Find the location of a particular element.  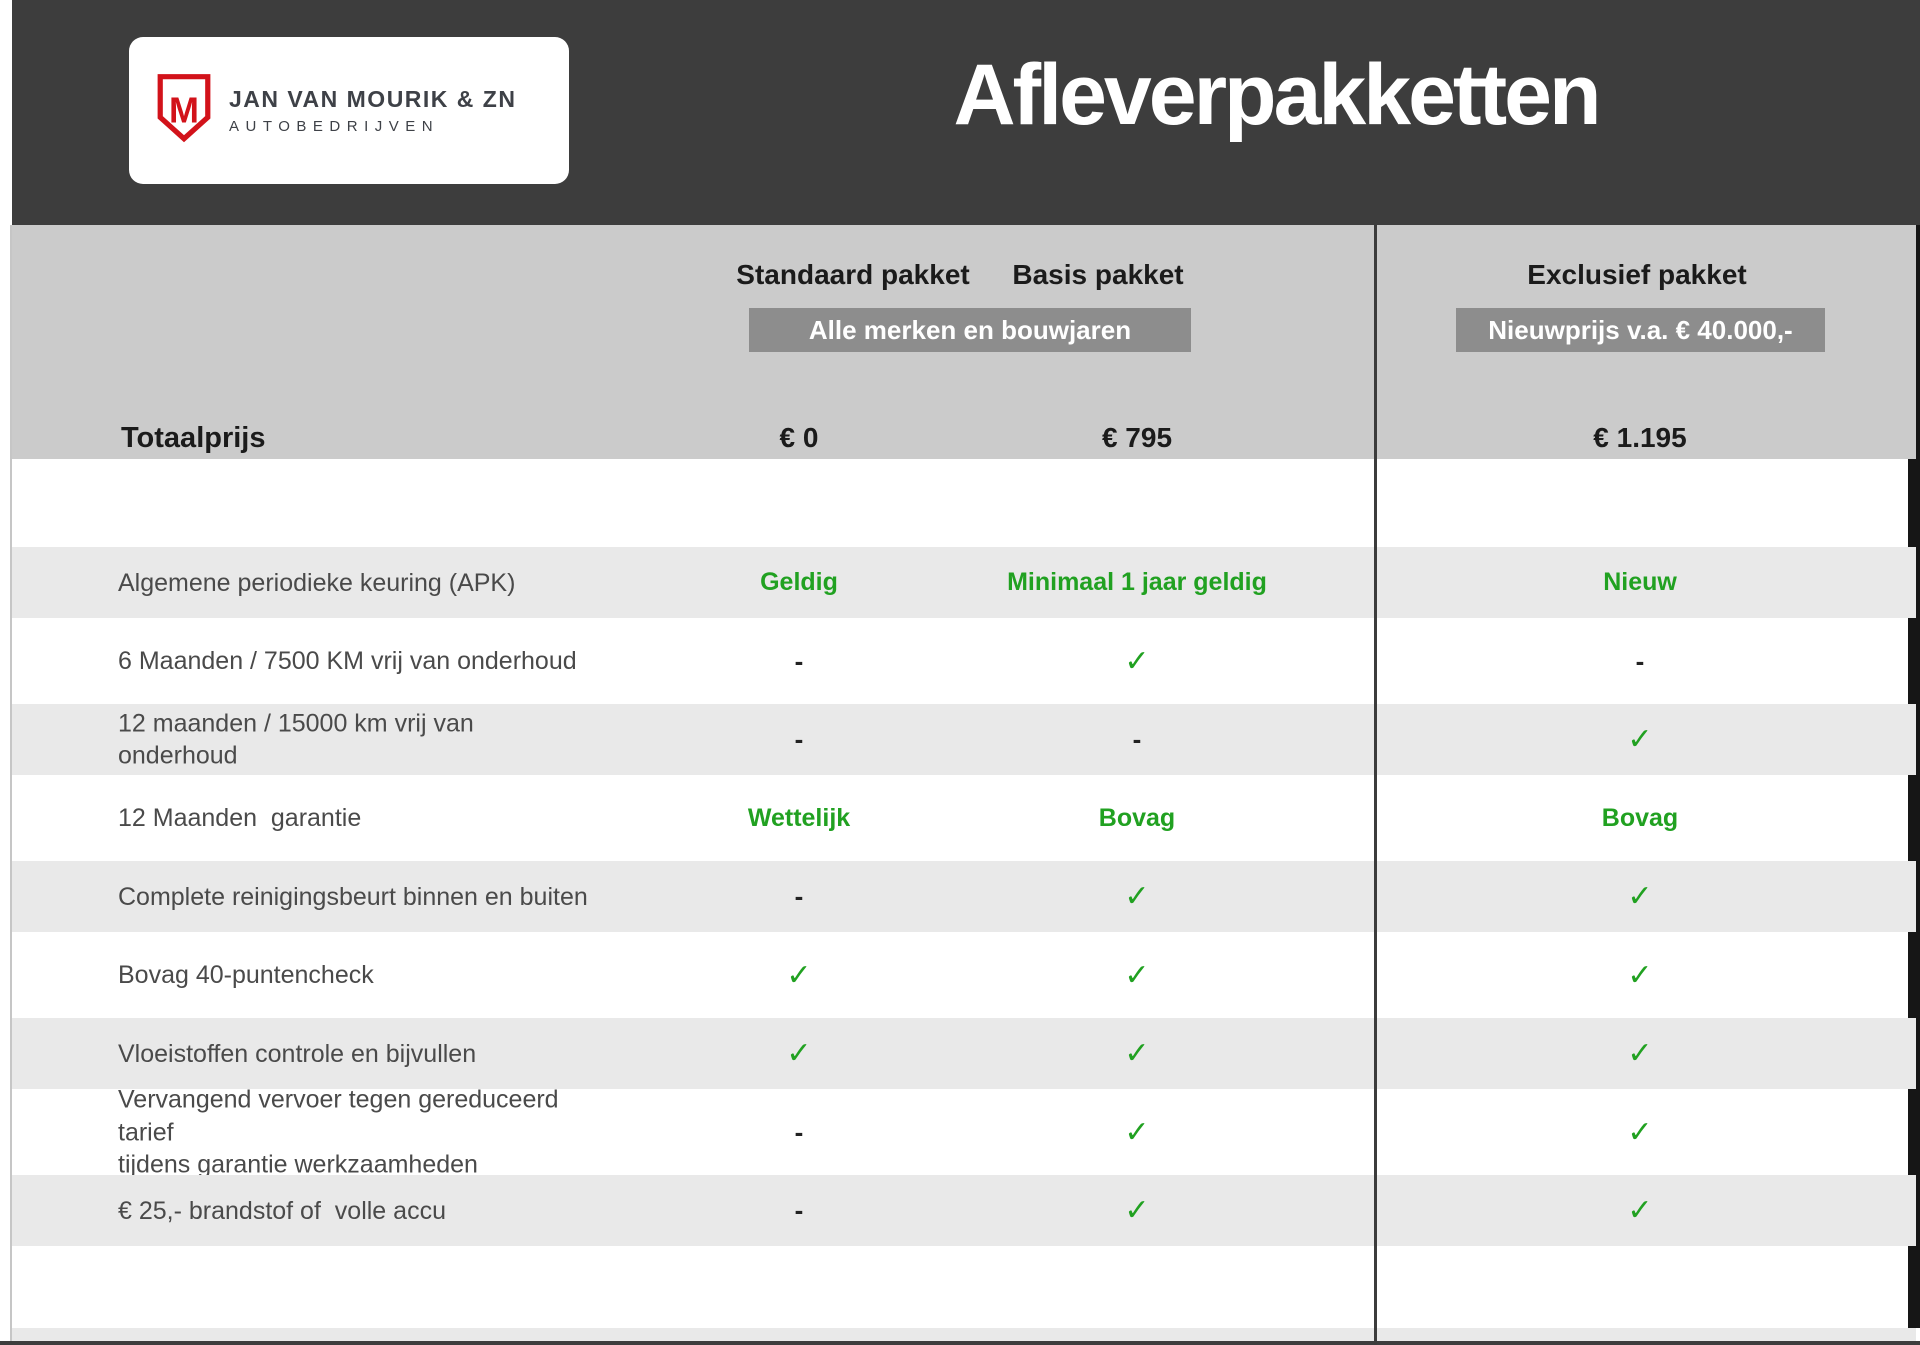

bottom-dark-bar is located at coordinates (960, 1343).